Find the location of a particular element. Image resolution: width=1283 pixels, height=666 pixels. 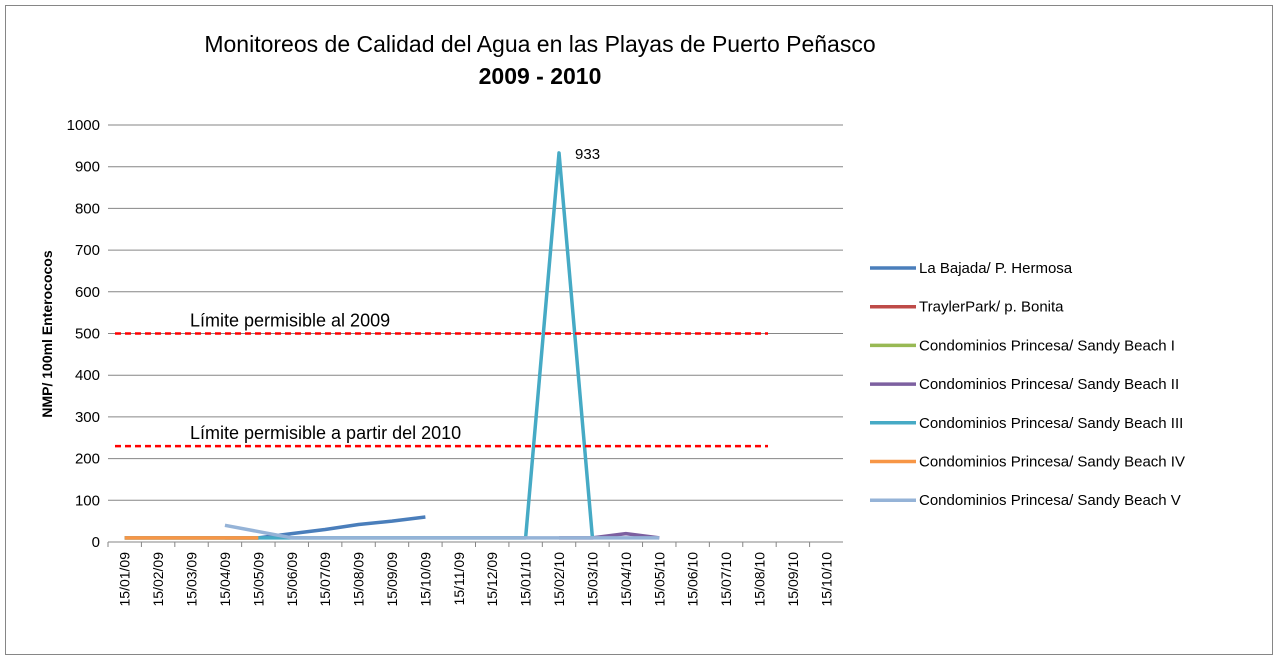

y-tick-label: 0 is located at coordinates (96, 542).